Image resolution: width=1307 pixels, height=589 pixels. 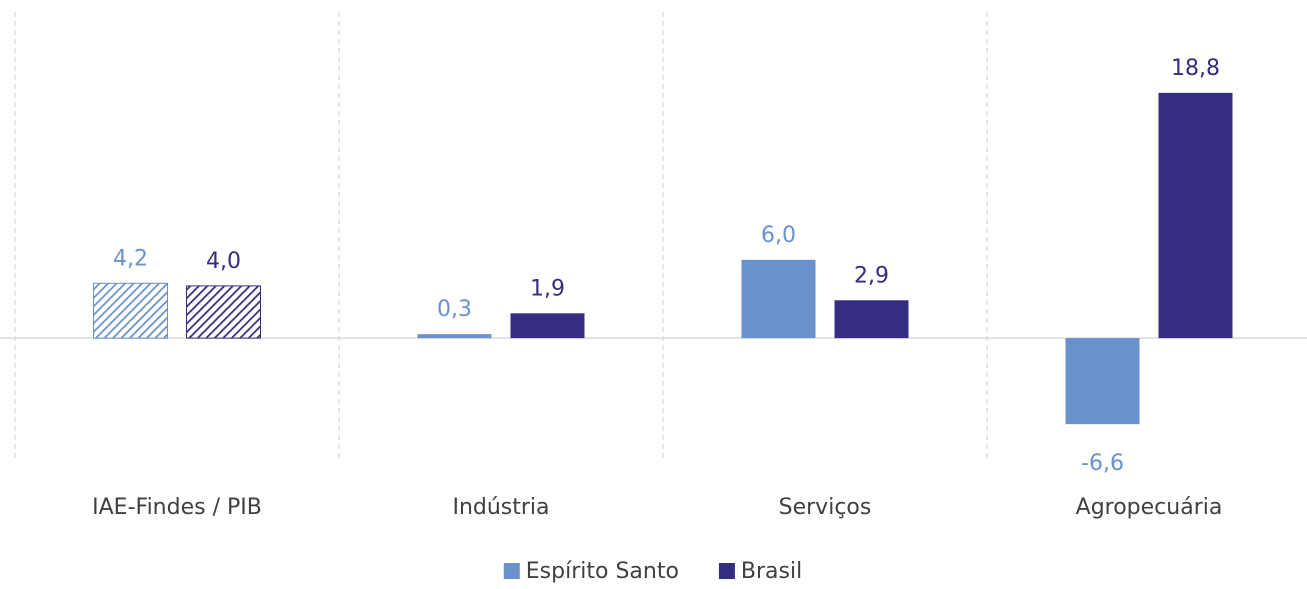 I want to click on x-tick-label: Indústria, so click(x=500, y=507).